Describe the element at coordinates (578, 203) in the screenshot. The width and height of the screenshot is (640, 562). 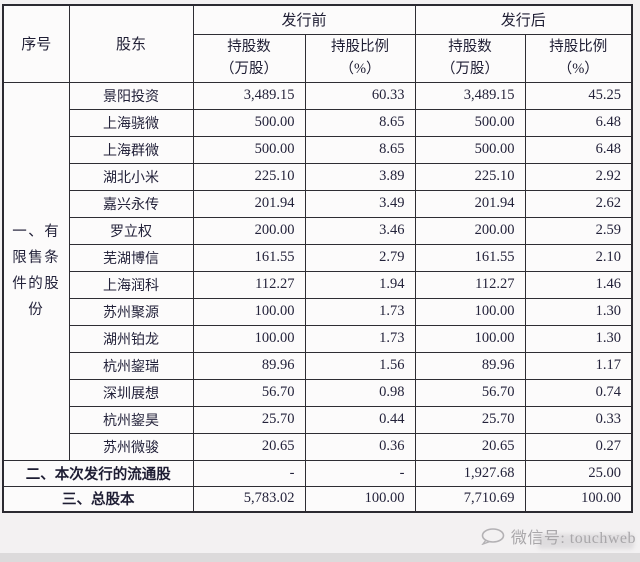
I see `post-ratio-cell: 2.62` at that location.